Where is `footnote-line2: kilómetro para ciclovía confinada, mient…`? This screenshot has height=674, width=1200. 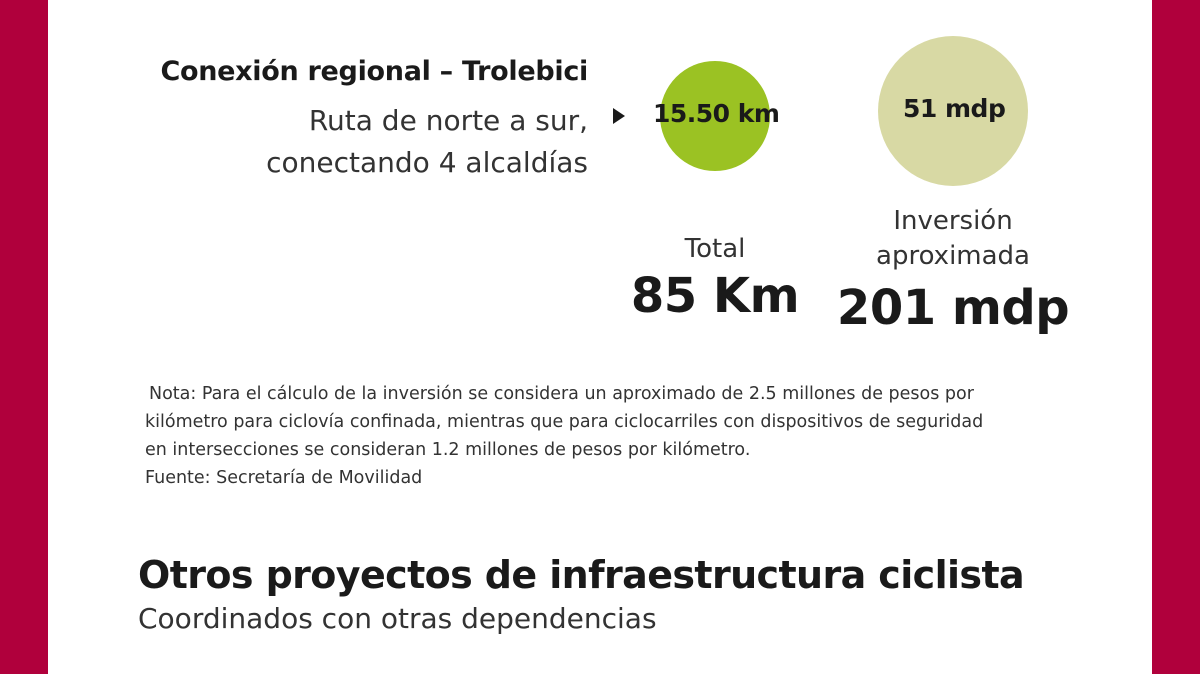 footnote-line2: kilómetro para ciclovía confinada, mient… is located at coordinates (564, 422).